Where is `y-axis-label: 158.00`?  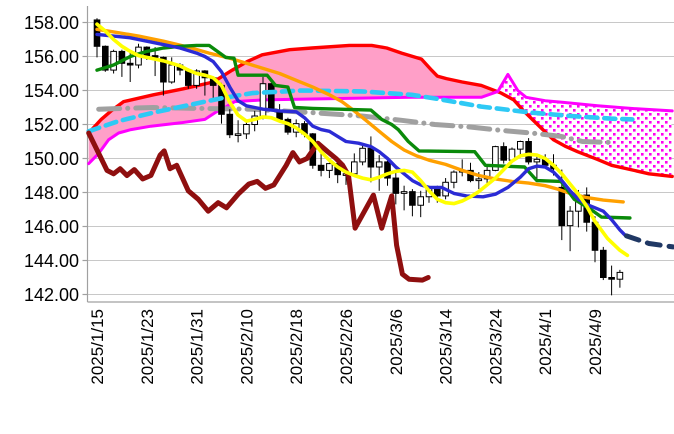
y-axis-label: 158.00 is located at coordinates (51, 23).